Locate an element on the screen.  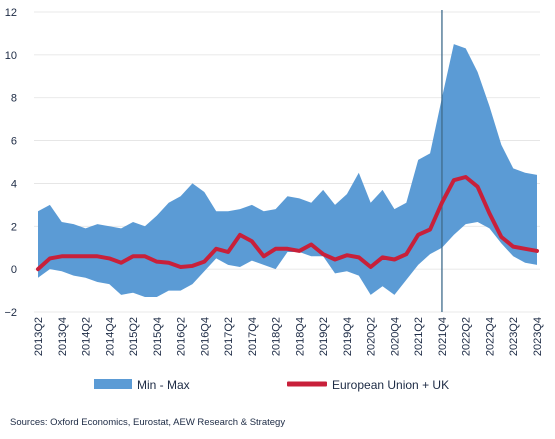
y-tick-label: 8 is located at coordinates (14, 99).